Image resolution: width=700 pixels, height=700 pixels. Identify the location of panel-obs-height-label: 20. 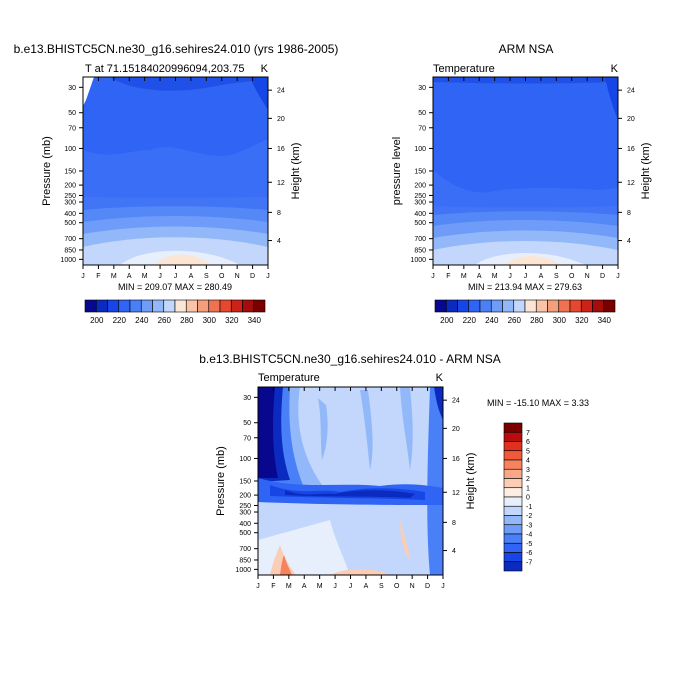
(631, 119).